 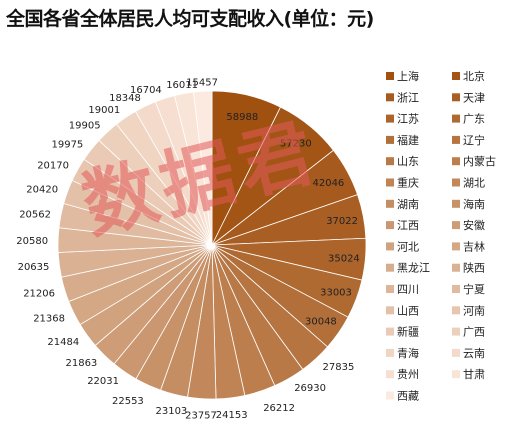 I want to click on chart-title: 全国各省全体居民人均可支配收入(单位：元), so click(x=190, y=19).